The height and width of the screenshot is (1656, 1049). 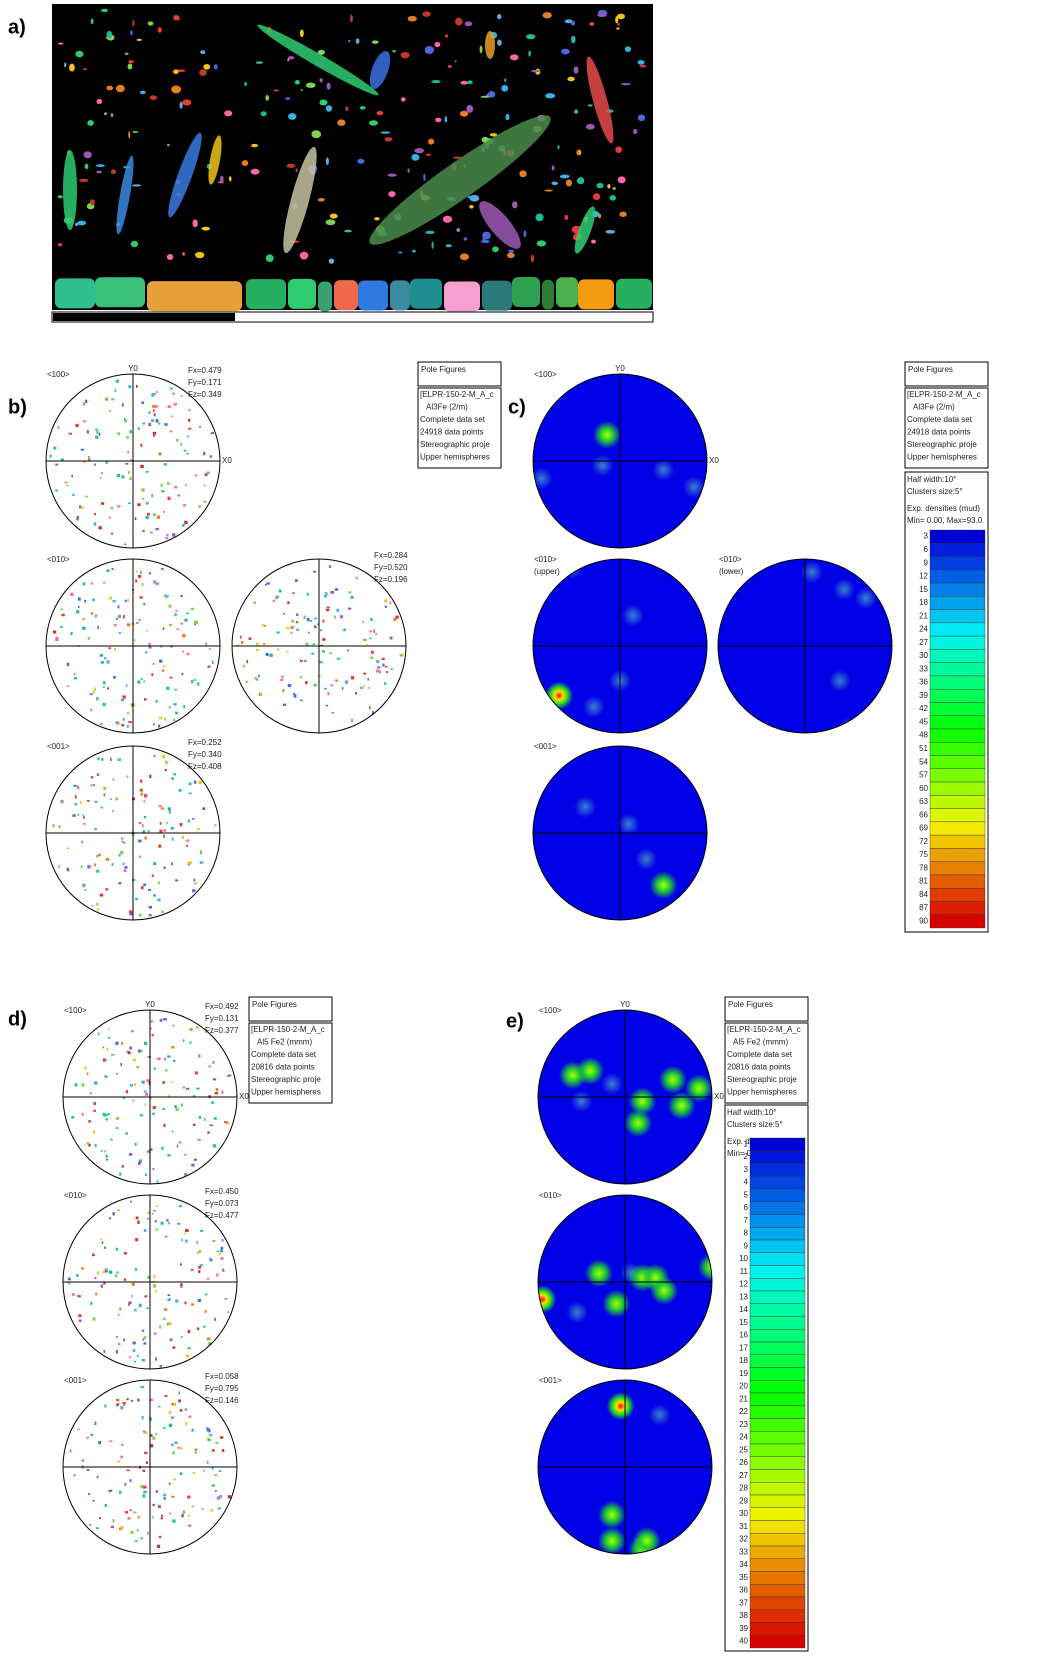 What do you see at coordinates (923, 721) in the screenshot?
I see `colorbar-label: 45` at bounding box center [923, 721].